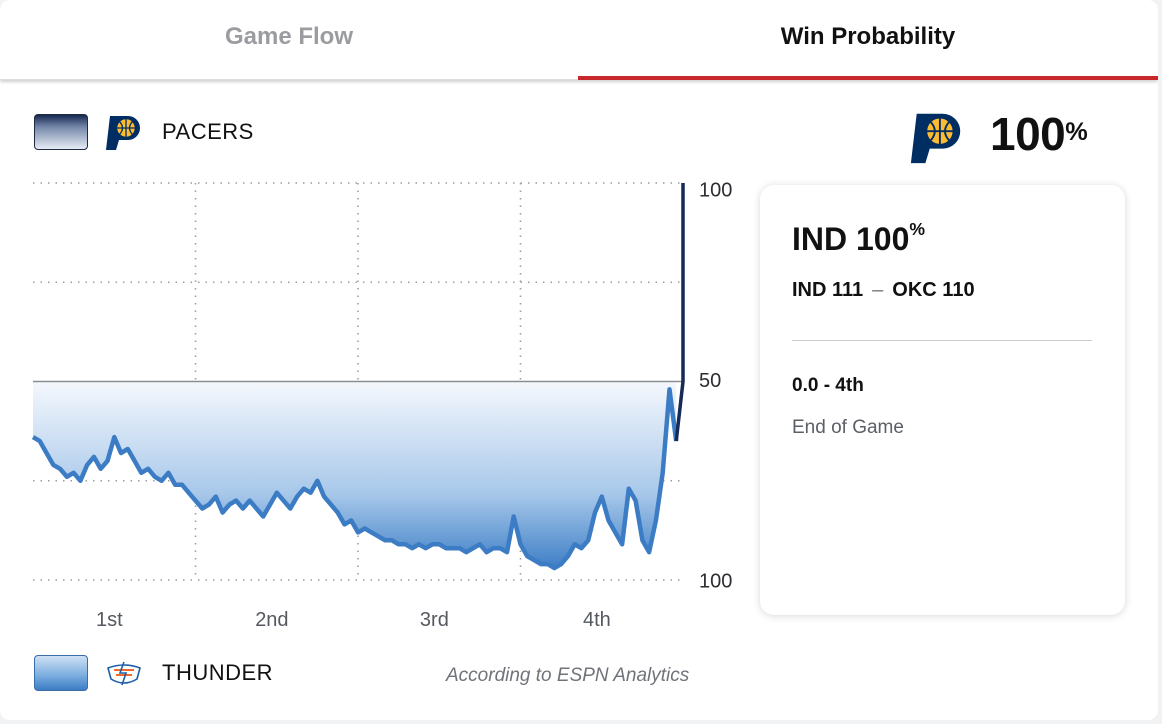  I want to click on current-win-probability: 100%, so click(997, 137).